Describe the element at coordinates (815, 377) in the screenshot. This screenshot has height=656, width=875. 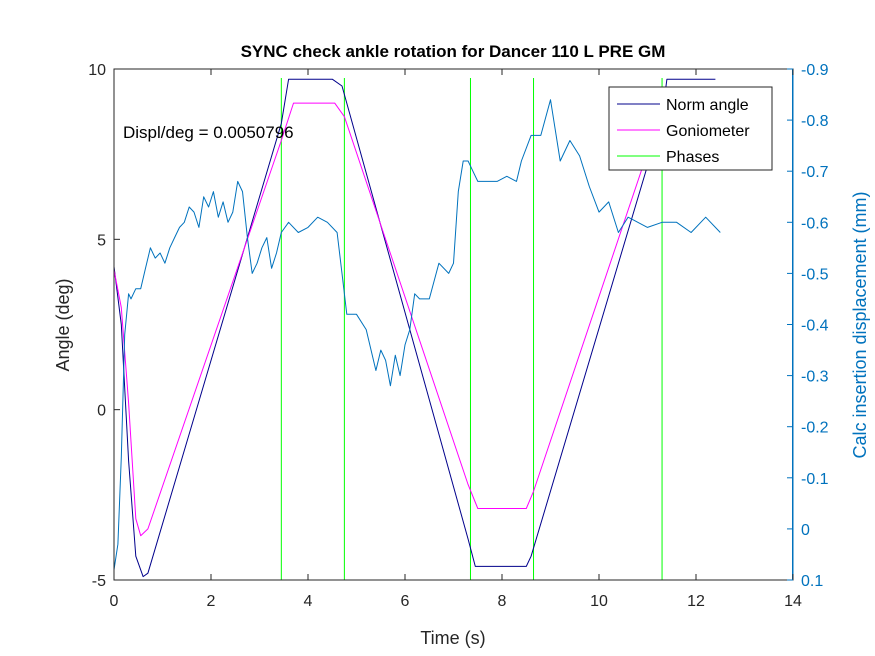
I see `y-right-tick-label: -0.3` at that location.